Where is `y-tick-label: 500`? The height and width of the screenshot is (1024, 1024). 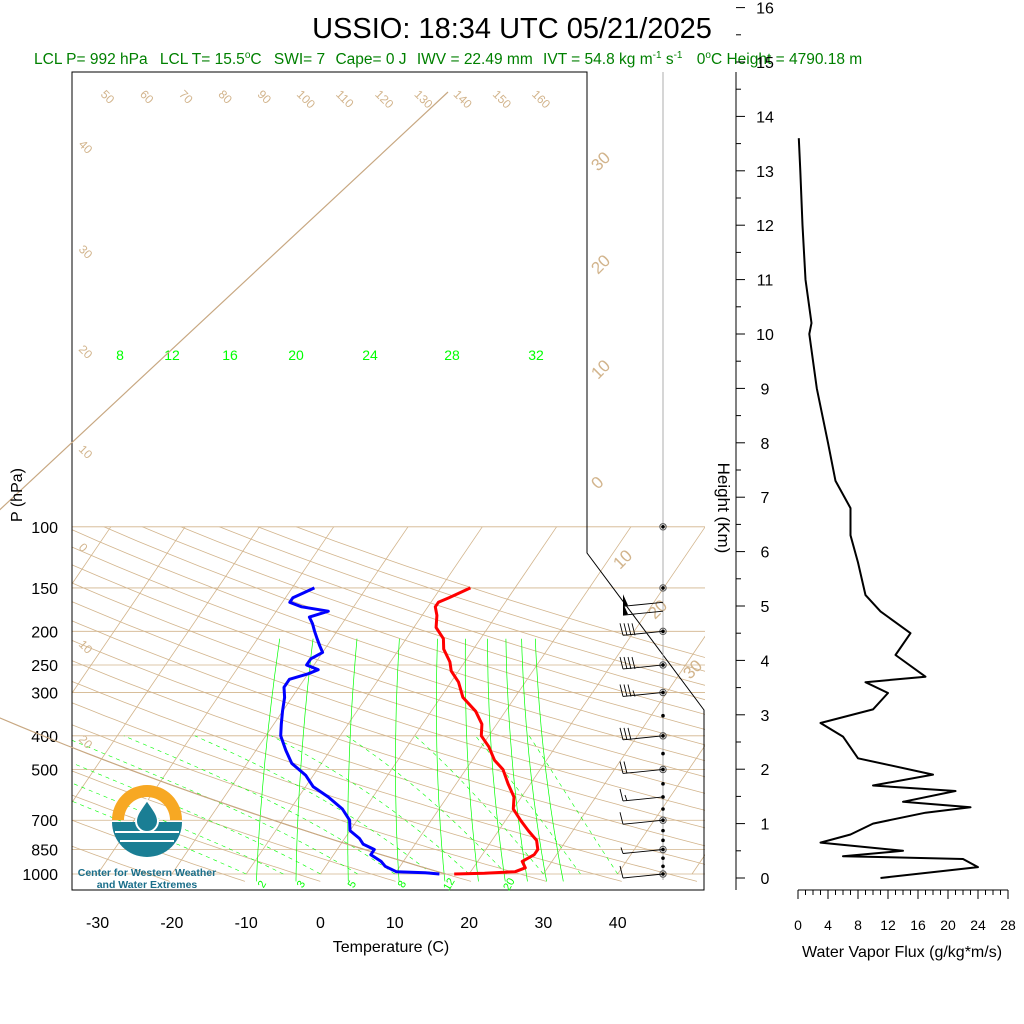
y-tick-label: 500 is located at coordinates (44, 770).